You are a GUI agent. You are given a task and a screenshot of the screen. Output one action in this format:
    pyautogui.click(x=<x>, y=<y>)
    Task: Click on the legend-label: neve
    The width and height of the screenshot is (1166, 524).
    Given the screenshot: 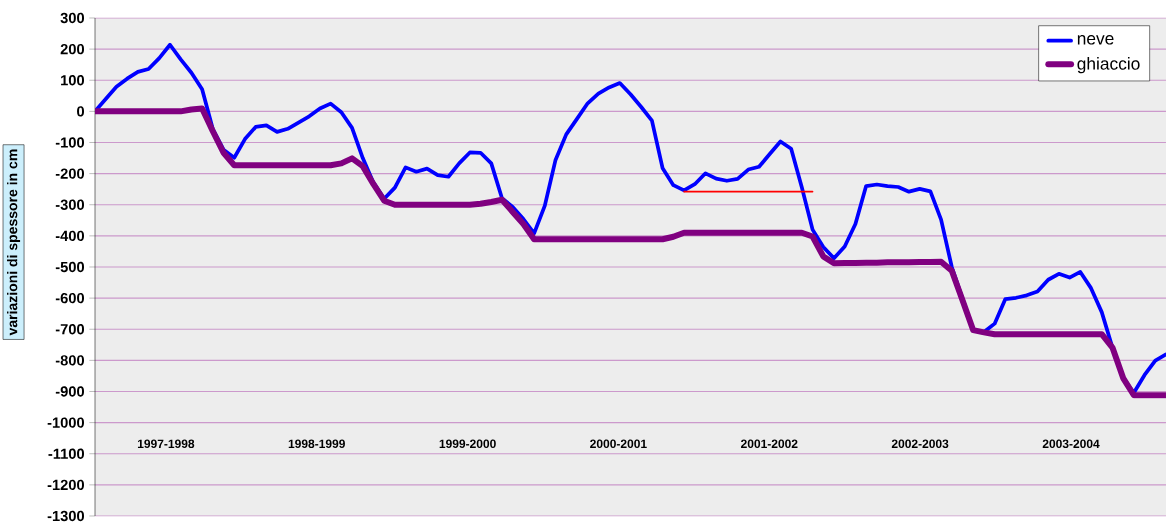 What is the action you would take?
    pyautogui.click(x=1095, y=40)
    